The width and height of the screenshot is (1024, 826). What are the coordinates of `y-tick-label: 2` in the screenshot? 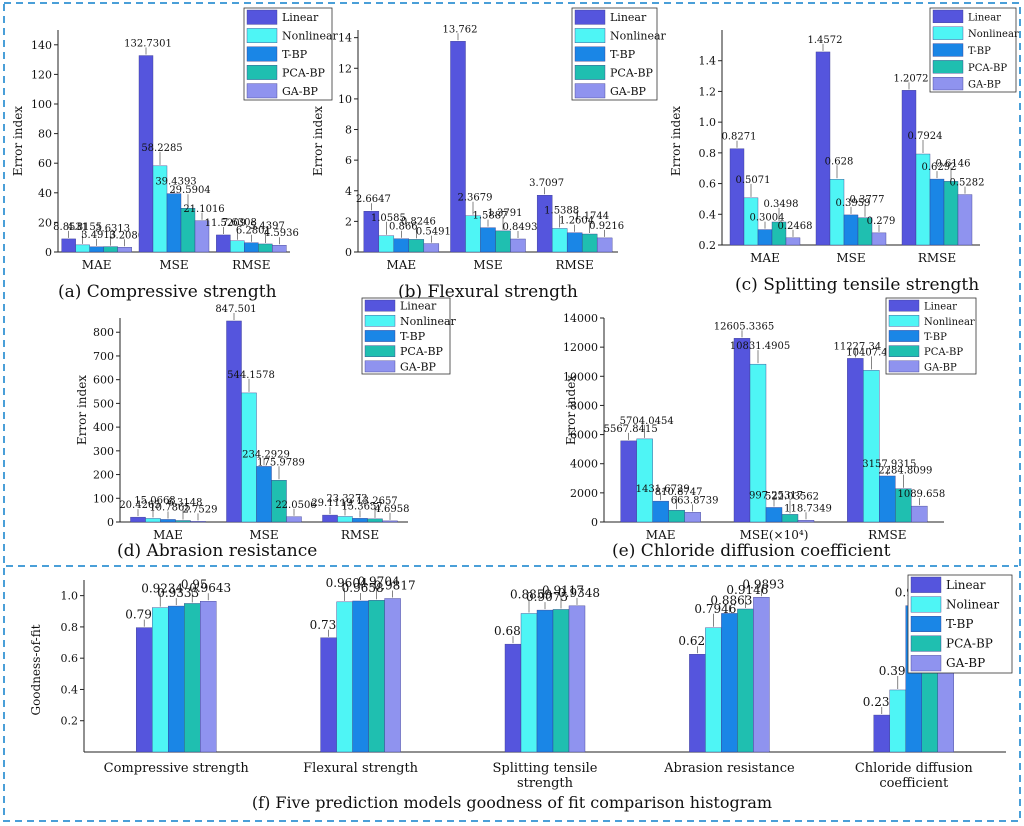 It's located at (348, 221).